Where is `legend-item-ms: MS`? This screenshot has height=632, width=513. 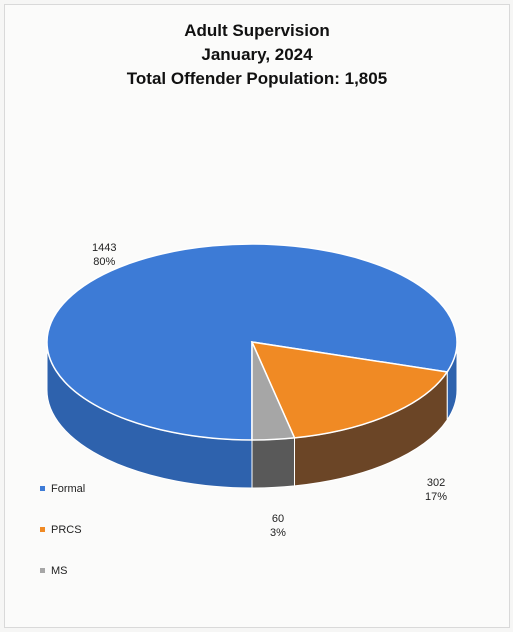 legend-item-ms: MS is located at coordinates (62, 571).